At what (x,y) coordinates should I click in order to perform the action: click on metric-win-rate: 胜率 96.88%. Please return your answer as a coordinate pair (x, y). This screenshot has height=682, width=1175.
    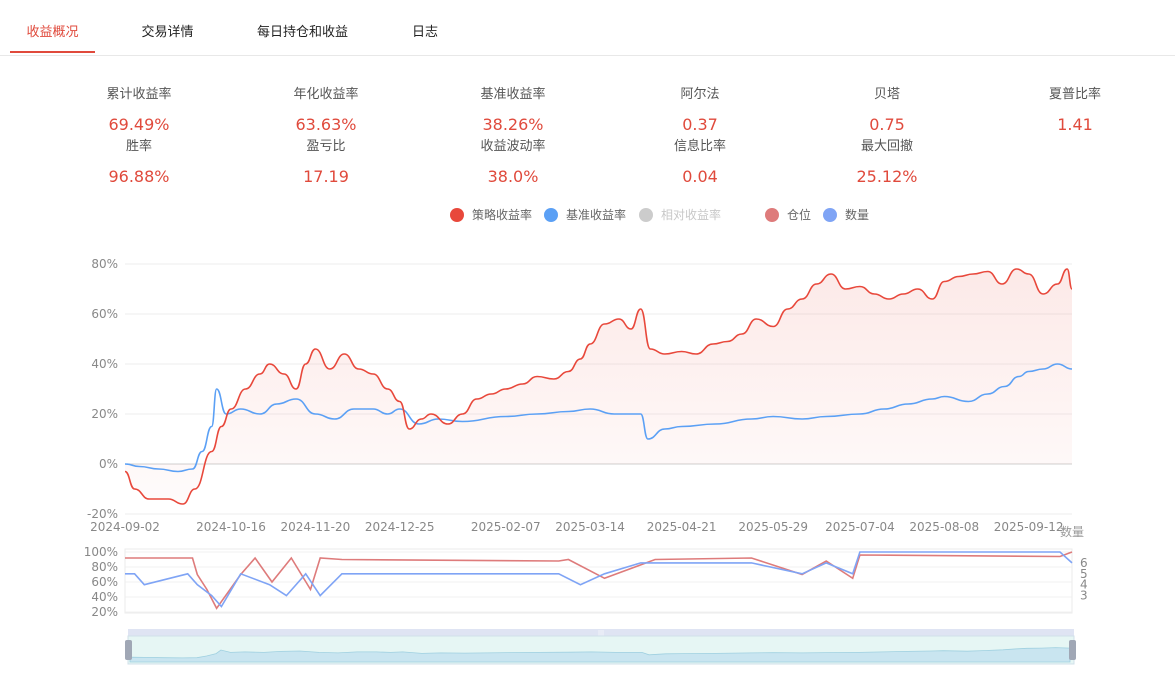
    Looking at the image, I should click on (139, 162).